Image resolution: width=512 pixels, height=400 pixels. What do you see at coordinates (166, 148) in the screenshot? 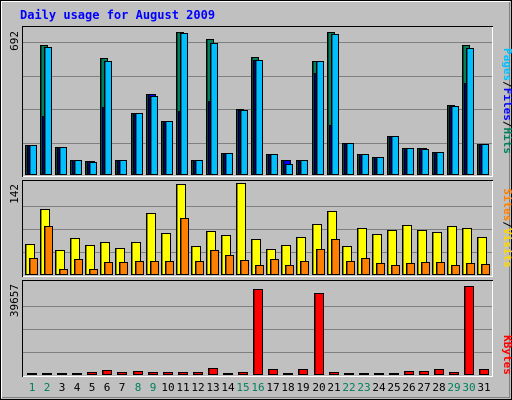
I see `bar-pages-day-10-shade` at bounding box center [166, 148].